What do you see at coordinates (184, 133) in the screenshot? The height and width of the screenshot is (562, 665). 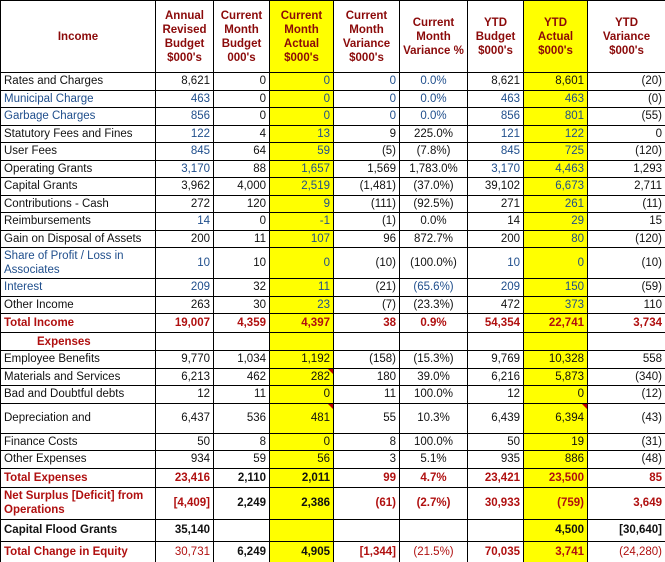 I see `cell-arb: 122` at bounding box center [184, 133].